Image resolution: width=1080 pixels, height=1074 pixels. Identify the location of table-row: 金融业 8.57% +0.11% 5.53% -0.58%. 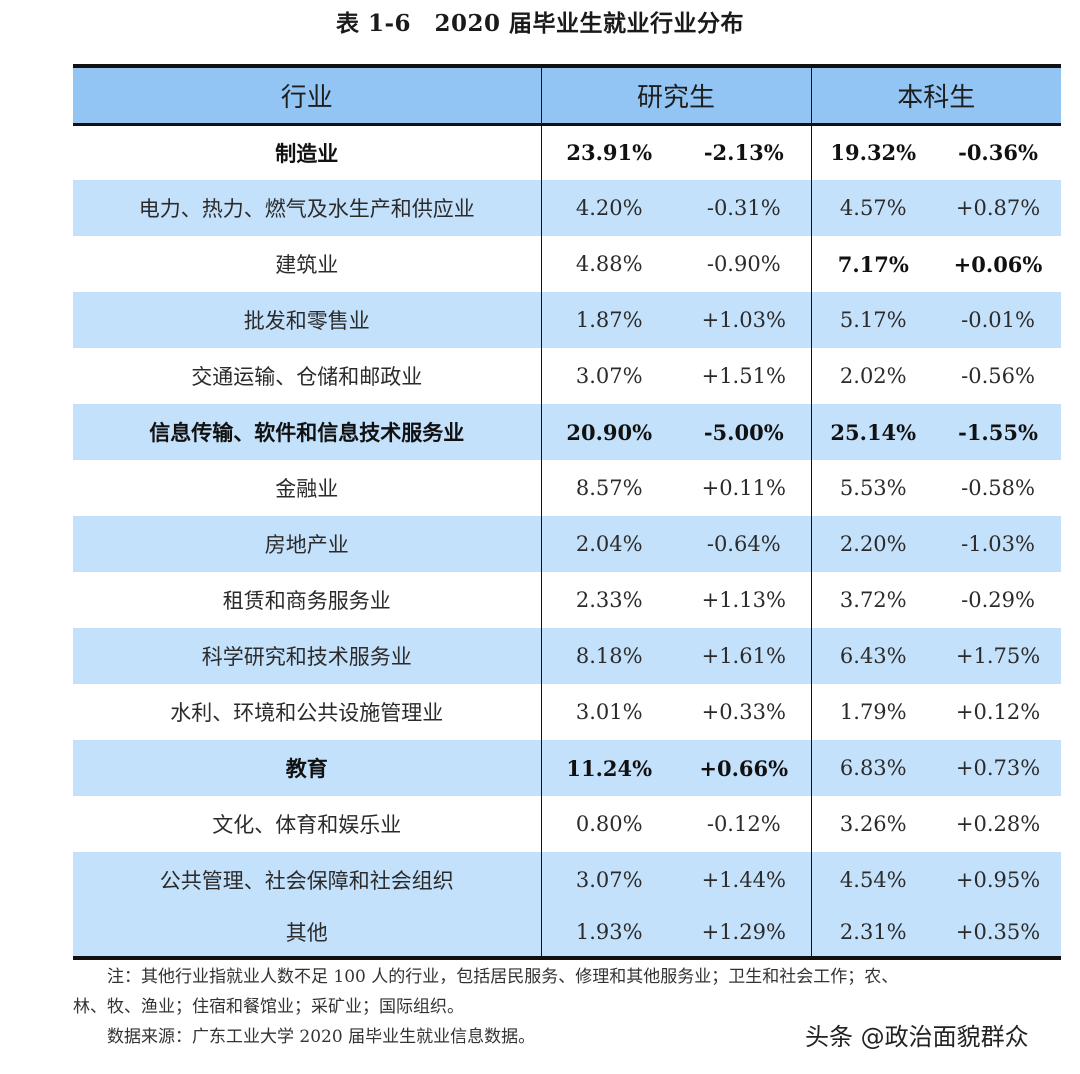
(567, 488).